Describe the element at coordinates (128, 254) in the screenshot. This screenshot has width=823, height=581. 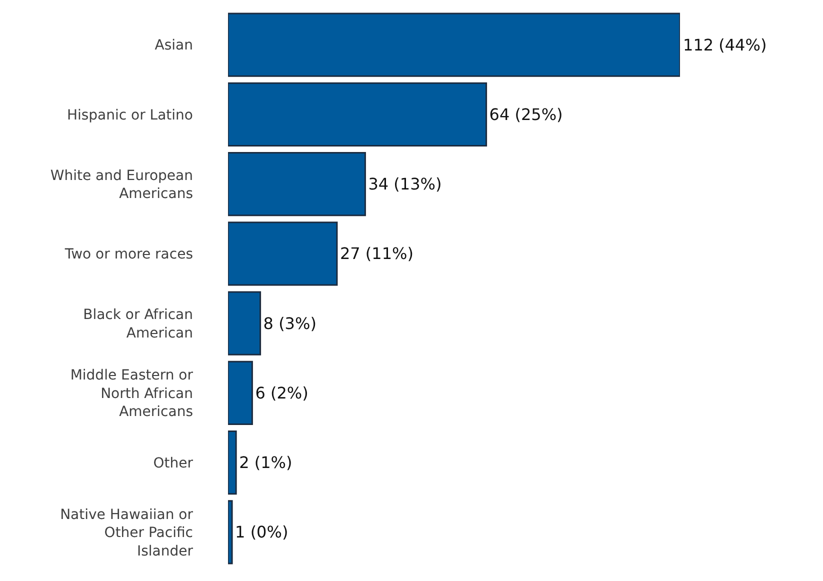
I see `y-tick-label: Two or more races` at that location.